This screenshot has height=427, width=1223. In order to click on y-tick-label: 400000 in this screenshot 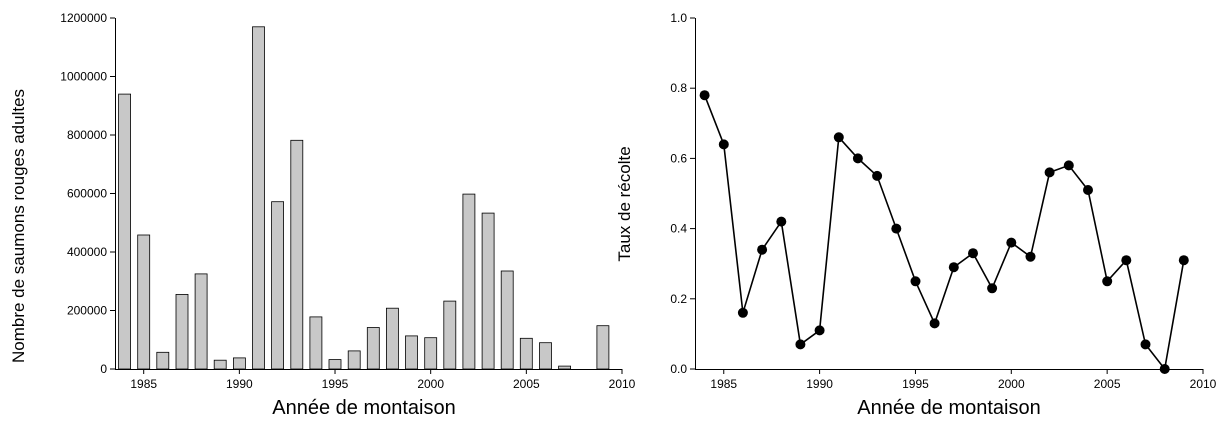, I will do `click(87, 252)`.